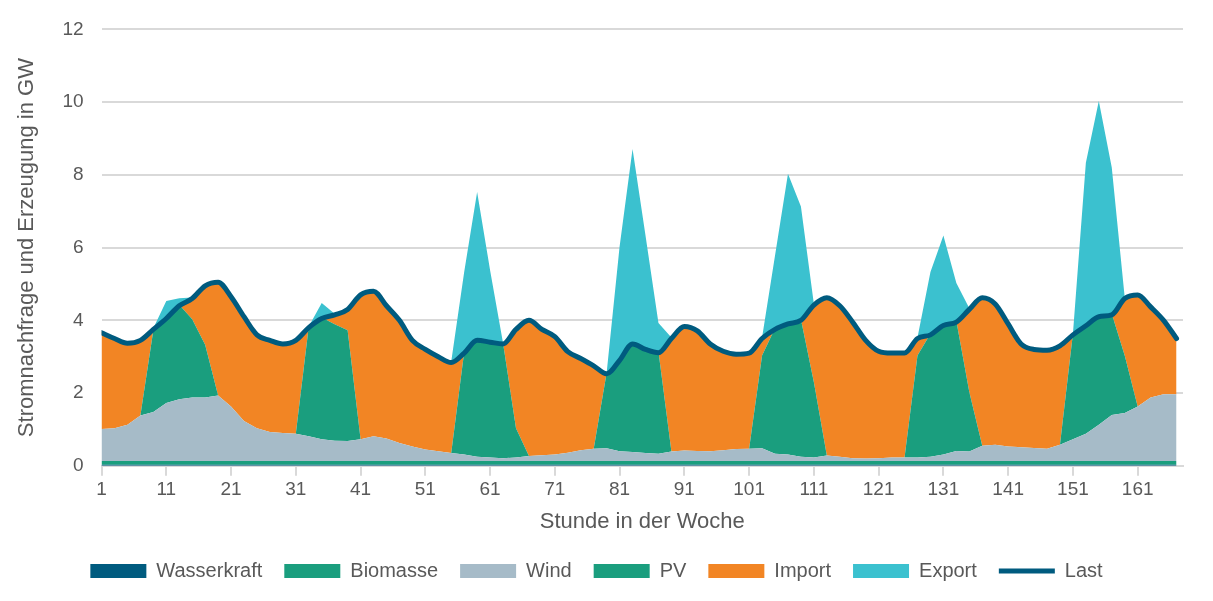 This screenshot has width=1213, height=601. What do you see at coordinates (425, 489) in the screenshot?
I see `x-tick-label: 51` at bounding box center [425, 489].